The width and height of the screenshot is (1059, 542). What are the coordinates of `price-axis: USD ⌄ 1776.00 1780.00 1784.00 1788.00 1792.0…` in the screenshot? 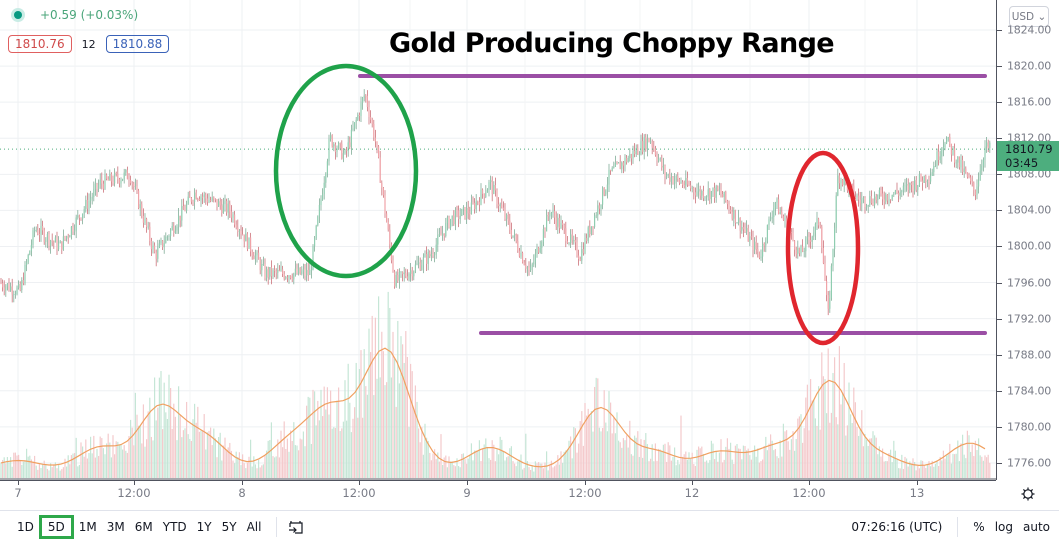 It's located at (1027, 240).